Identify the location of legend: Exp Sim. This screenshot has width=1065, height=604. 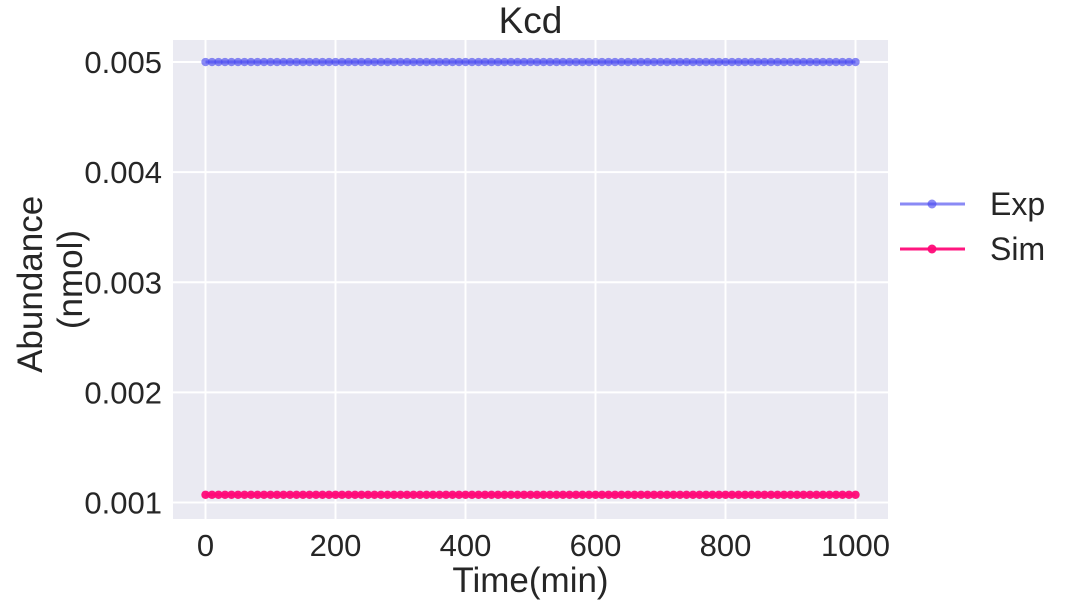
(972, 226).